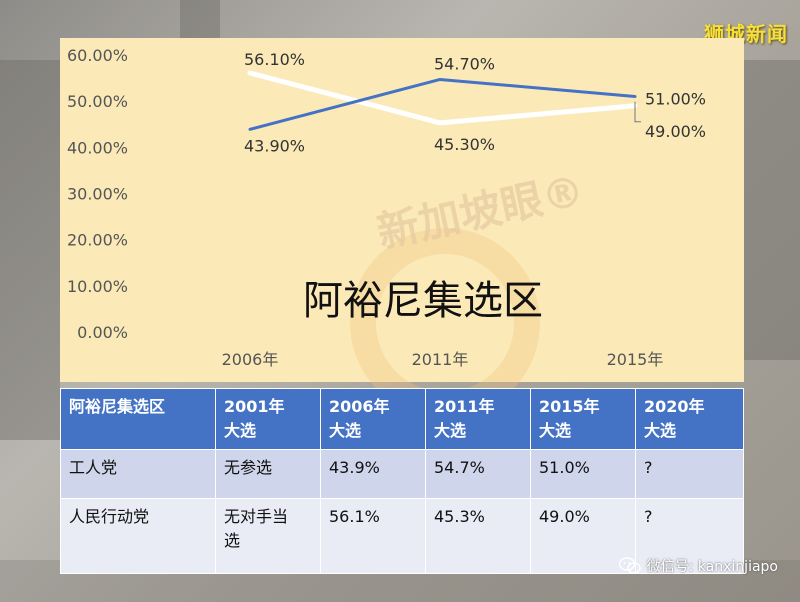 This screenshot has height=602, width=800. I want to click on table-row: 工人党 无参选 43.9% 54.7% 51.0% ?, so click(402, 474).